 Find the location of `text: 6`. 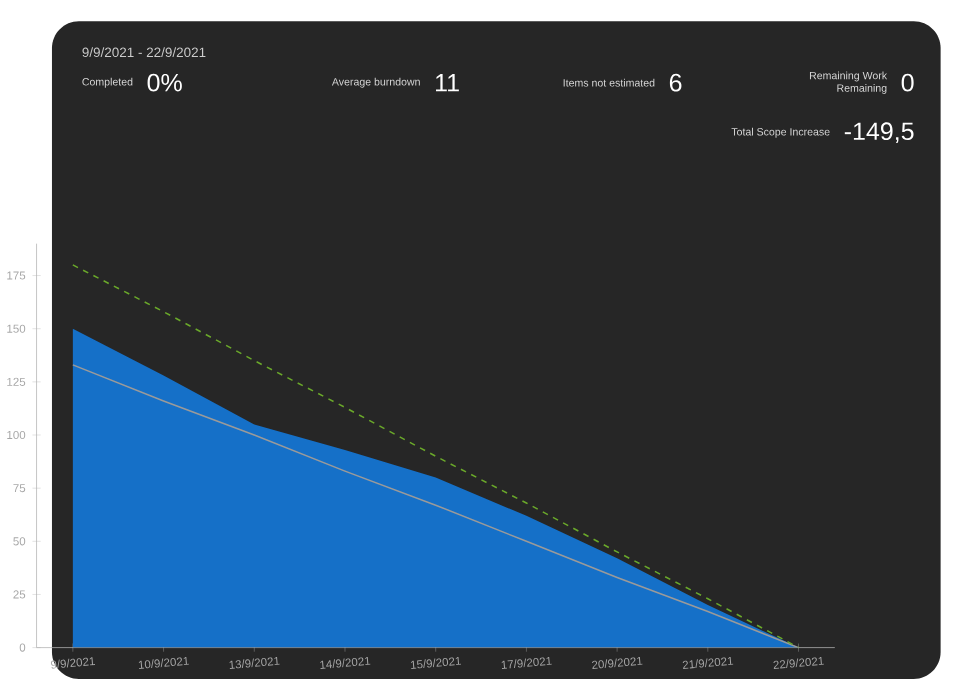

text: 6 is located at coordinates (675, 82).